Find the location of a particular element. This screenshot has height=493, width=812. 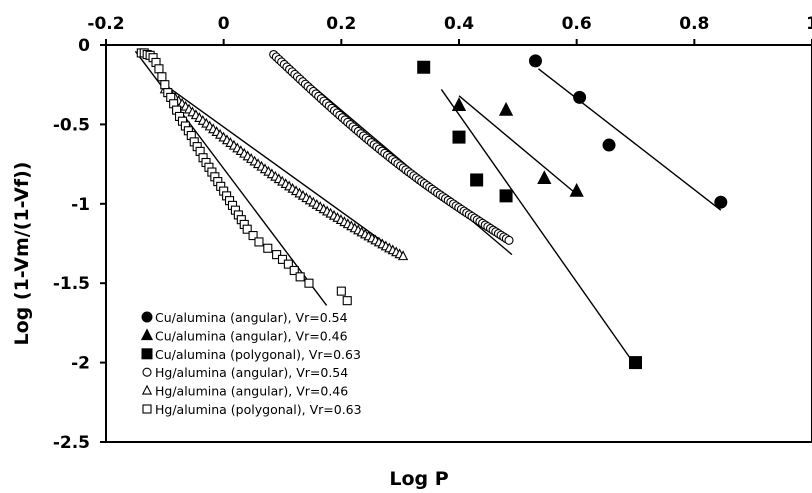

x-tick-label: 1 is located at coordinates (809, 24).